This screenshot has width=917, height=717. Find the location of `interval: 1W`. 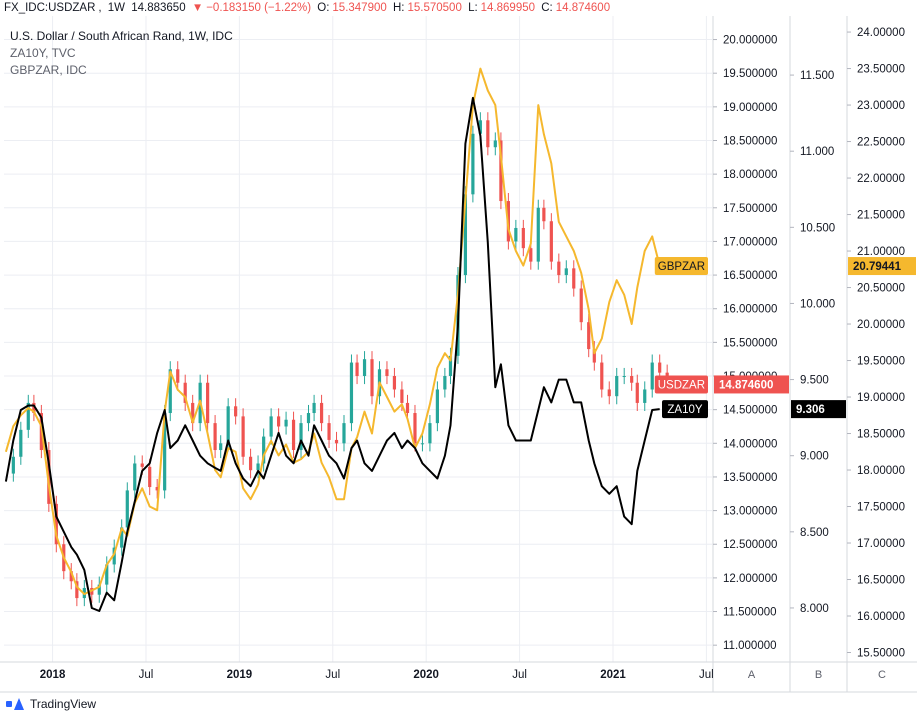

interval: 1W is located at coordinates (116, 8).